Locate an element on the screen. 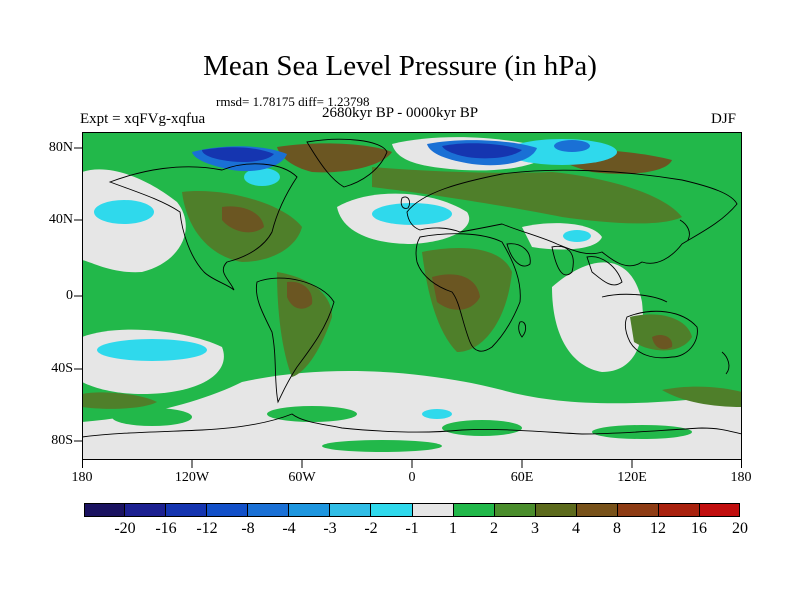 Image resolution: width=800 pixels, height=600 pixels. coast-north-america is located at coordinates (203, 227).